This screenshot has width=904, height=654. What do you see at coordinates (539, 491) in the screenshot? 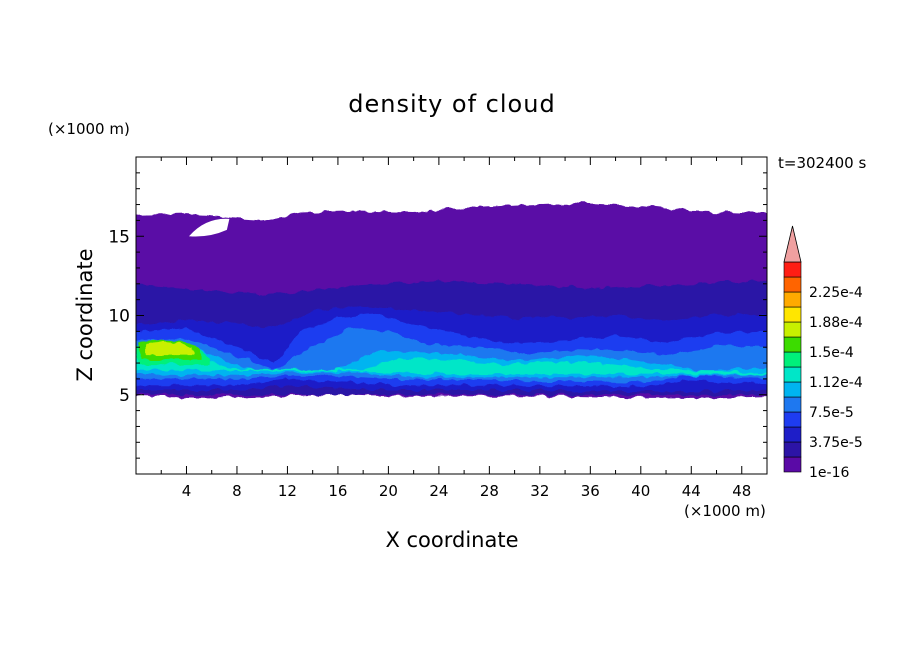
I see `x-tick-label: 32` at bounding box center [539, 491].